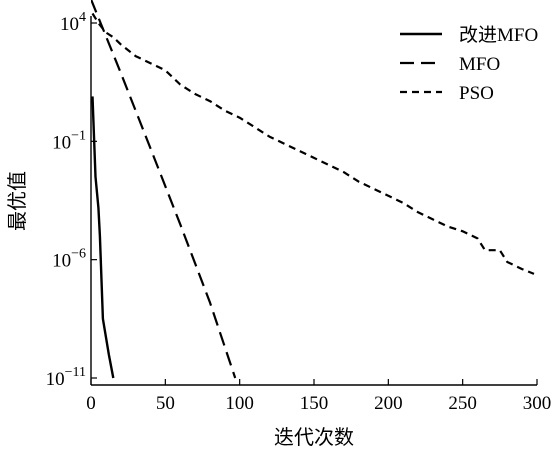  I want to click on legend: 改进MFO MFO PSO, so click(469, 64).